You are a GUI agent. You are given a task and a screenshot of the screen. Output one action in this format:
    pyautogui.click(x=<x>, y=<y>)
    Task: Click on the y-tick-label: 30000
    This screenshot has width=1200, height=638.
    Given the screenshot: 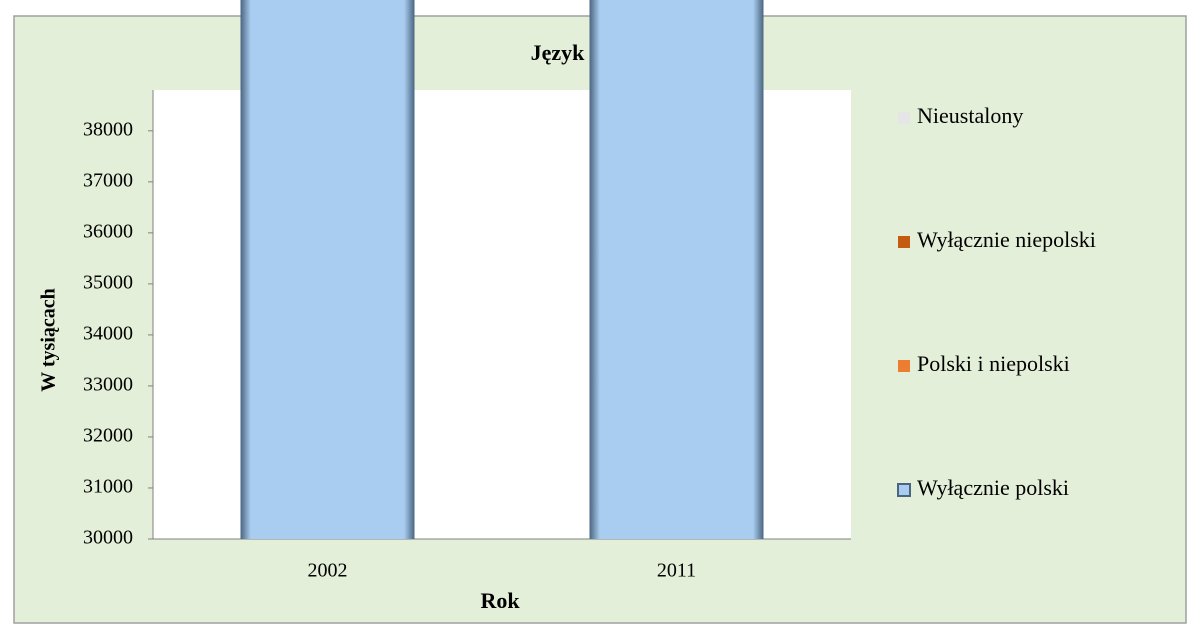 What is the action you would take?
    pyautogui.click(x=108, y=538)
    